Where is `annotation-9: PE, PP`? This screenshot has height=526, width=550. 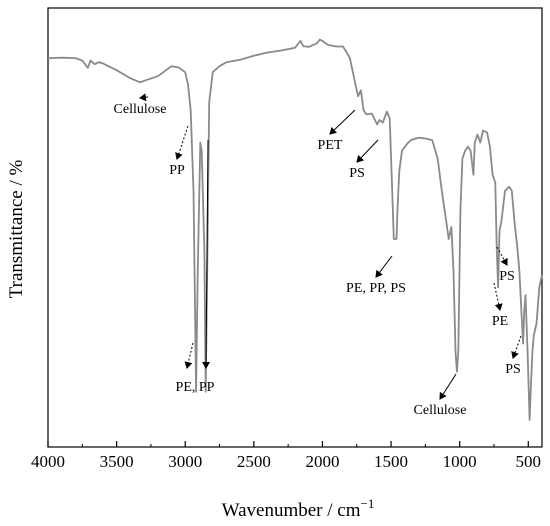 annotation-9: PE, PP is located at coordinates (195, 267).